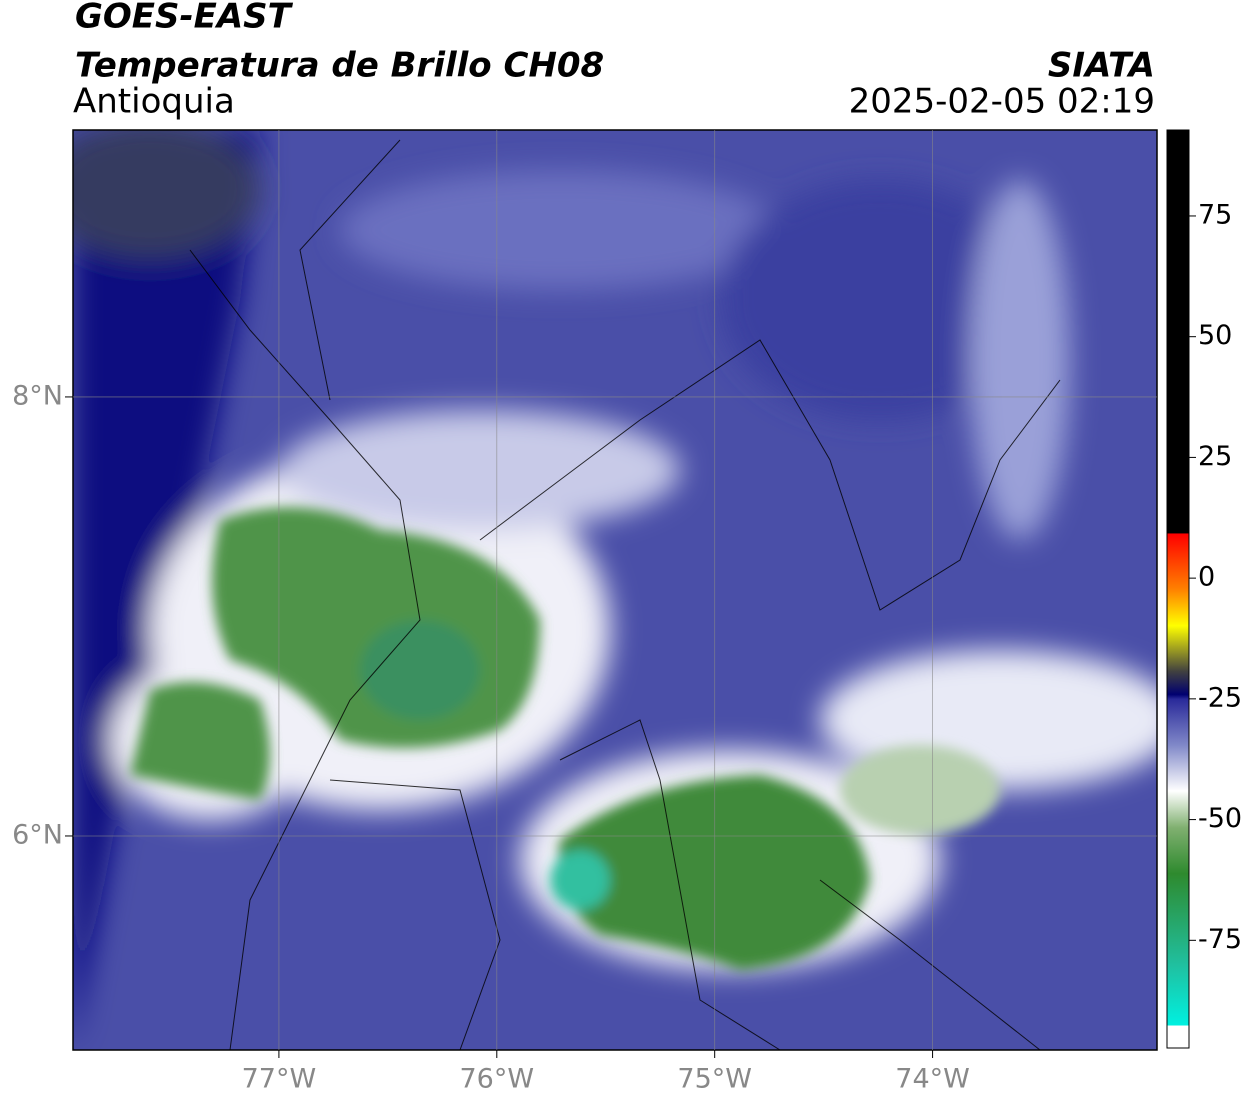  What do you see at coordinates (1220, 697) in the screenshot?
I see `colorbar-tick-label: -25` at bounding box center [1220, 697].